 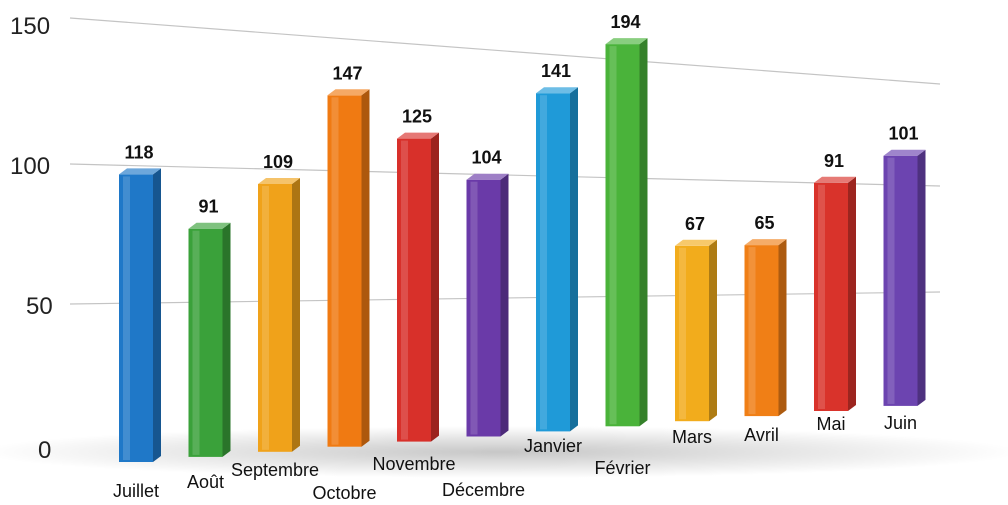 I want to click on value-label: 147, so click(x=347, y=73).